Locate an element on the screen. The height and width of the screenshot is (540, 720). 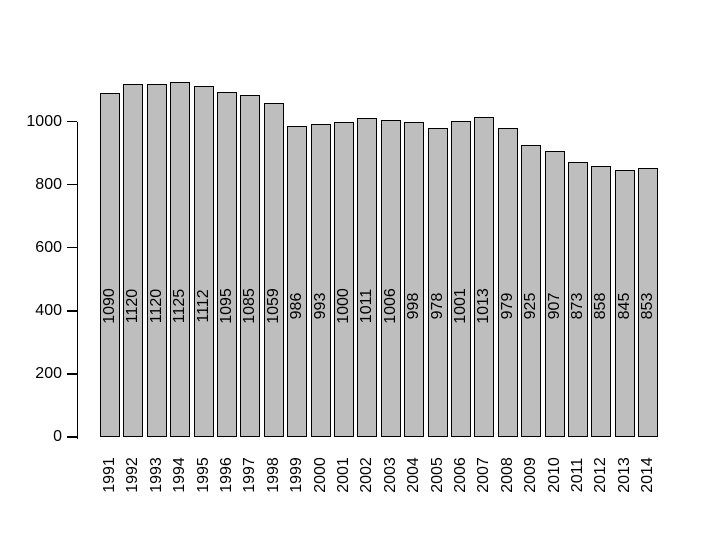
x-tick-label: 2002 is located at coordinates (367, 475).